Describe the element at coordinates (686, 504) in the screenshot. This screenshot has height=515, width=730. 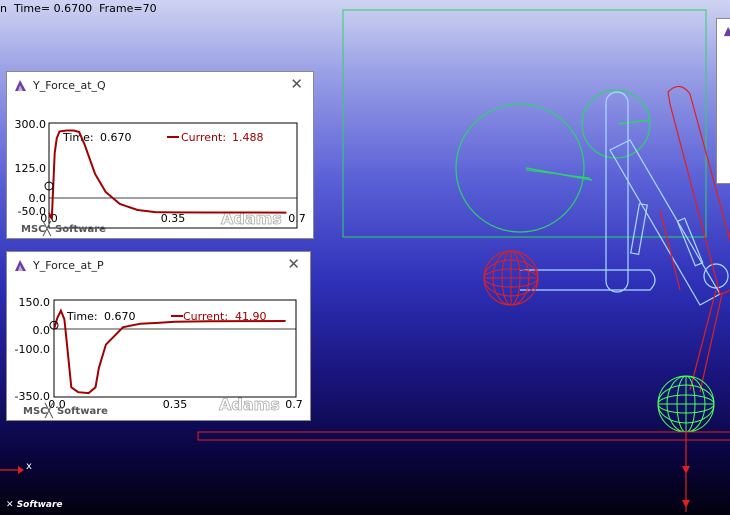
I see `axis-arrow-bottom` at that location.